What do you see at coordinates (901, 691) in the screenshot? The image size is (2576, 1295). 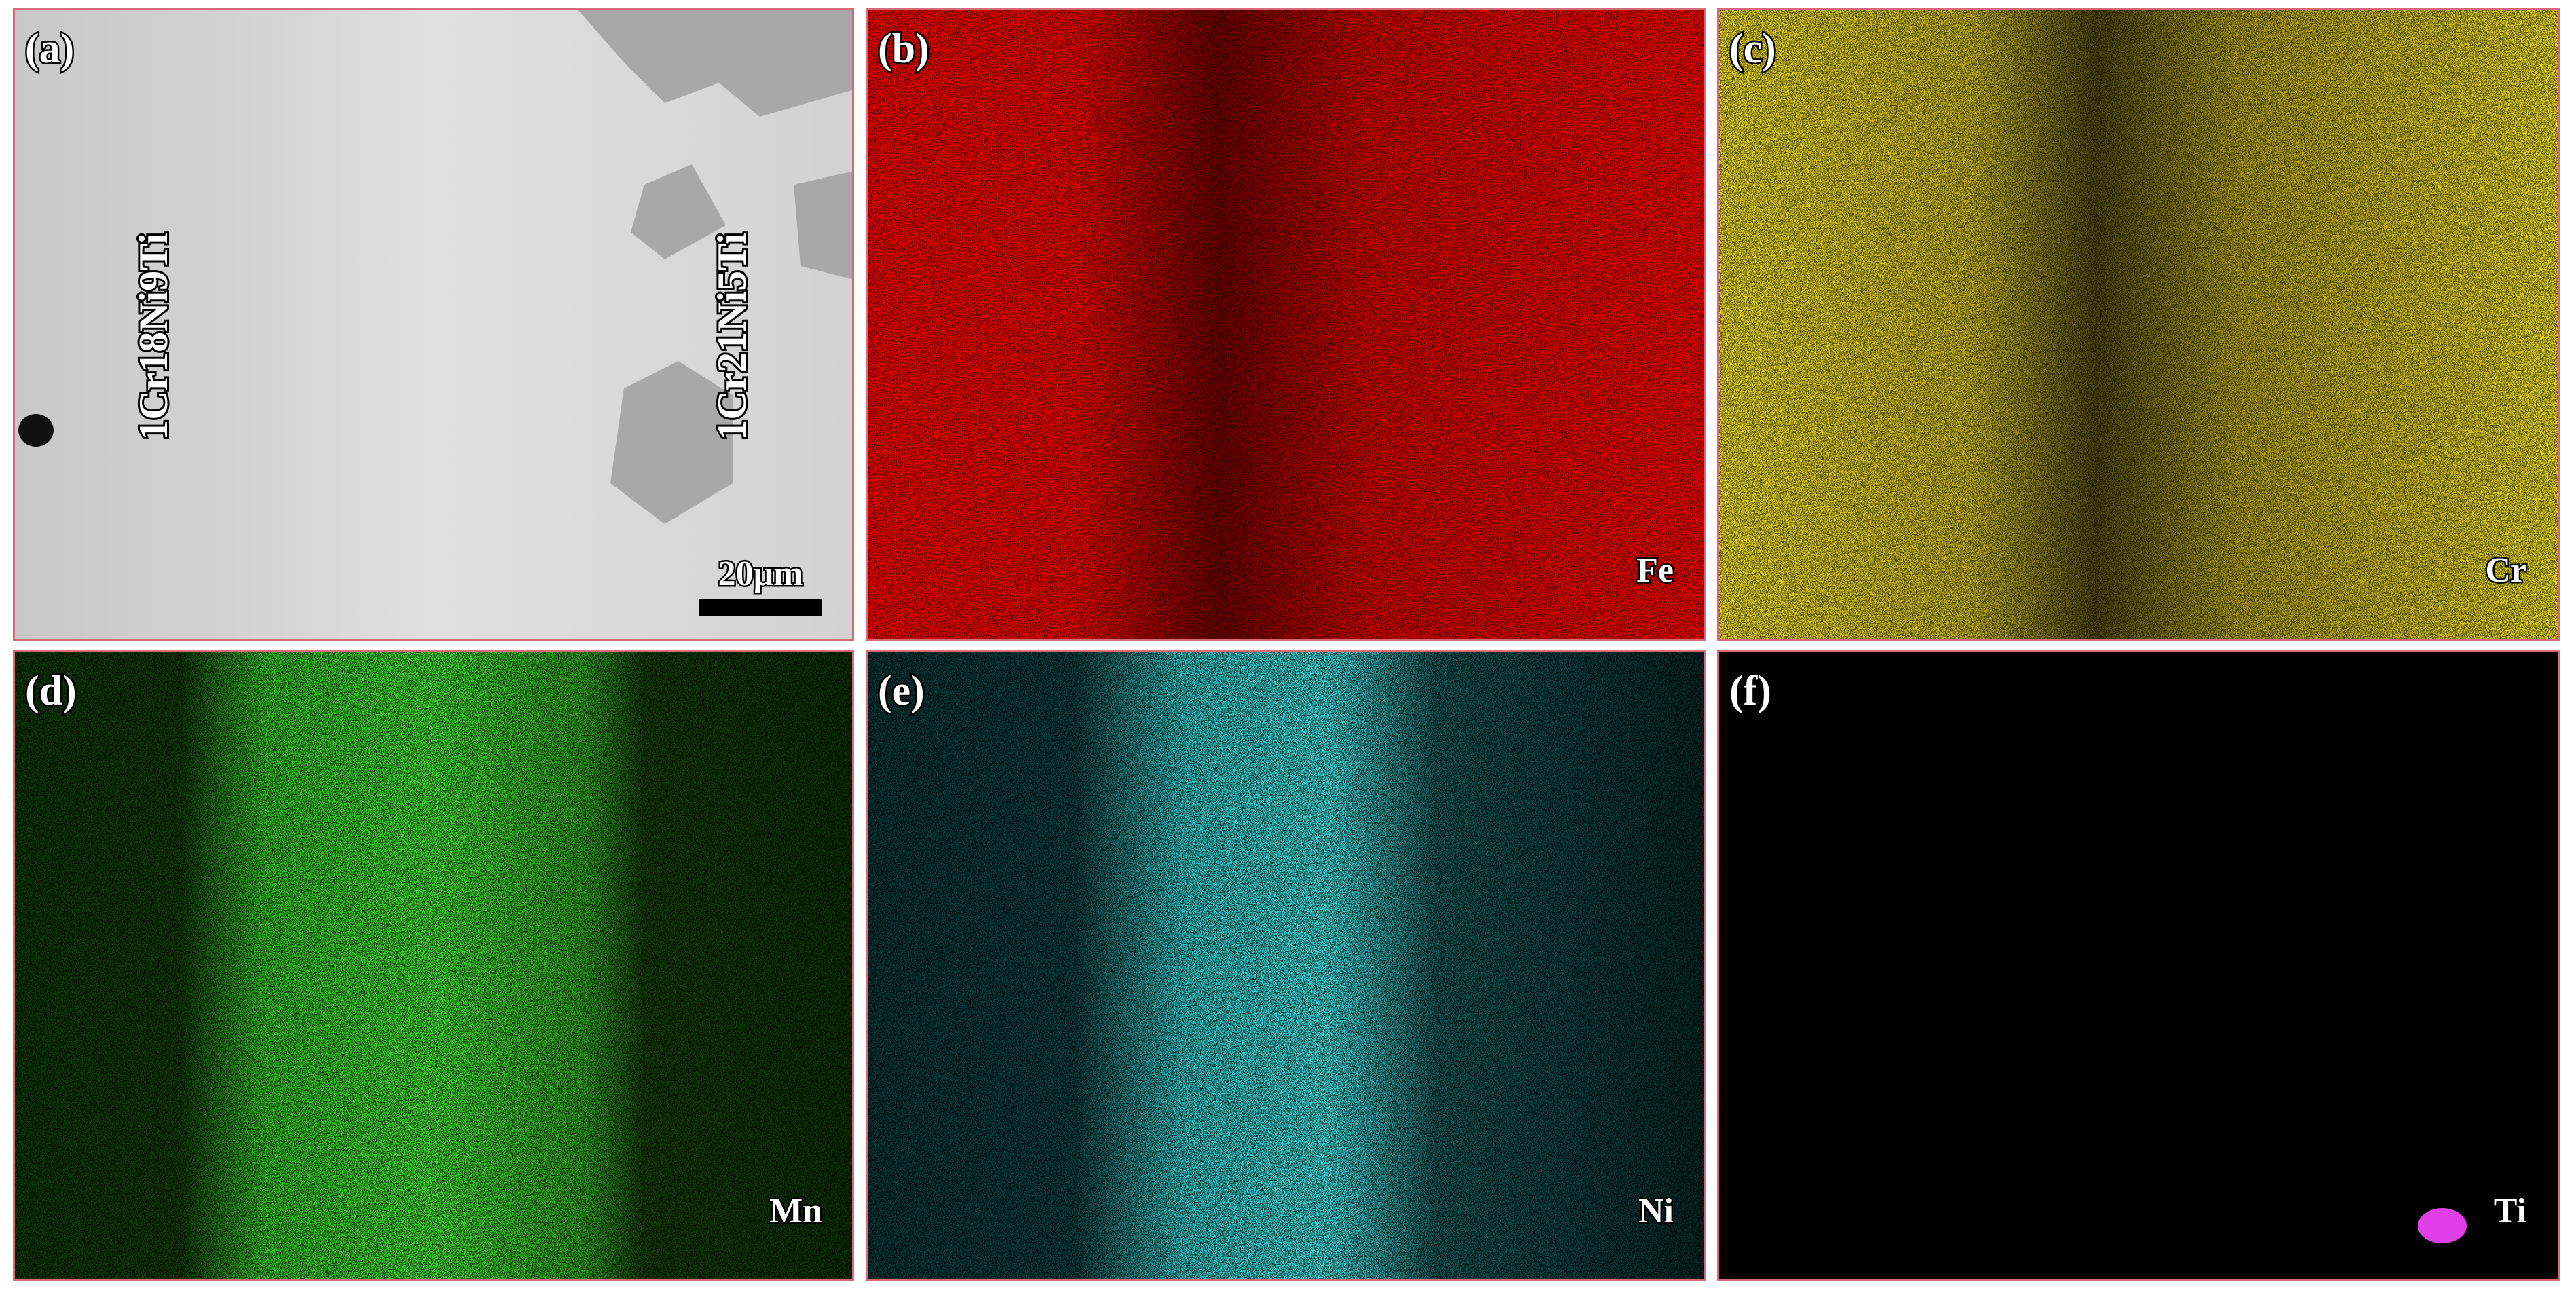 I see `panel-label: (e)` at bounding box center [901, 691].